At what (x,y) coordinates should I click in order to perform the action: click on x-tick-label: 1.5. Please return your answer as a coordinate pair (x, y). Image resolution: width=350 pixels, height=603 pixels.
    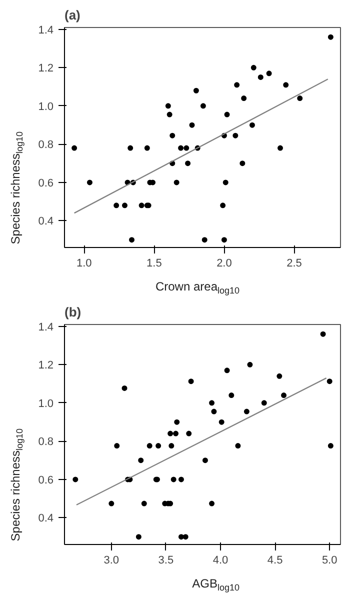
    Looking at the image, I should click on (154, 264).